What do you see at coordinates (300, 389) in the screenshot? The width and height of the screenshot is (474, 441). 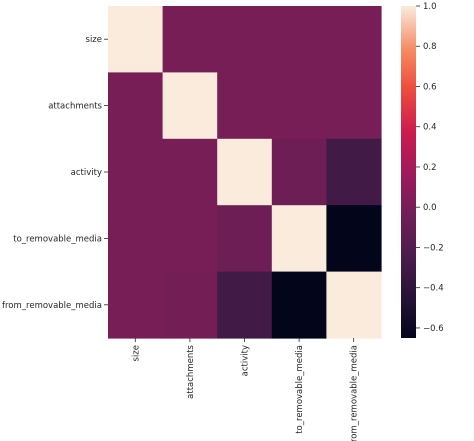 I see `column-label: to_removable_media` at bounding box center [300, 389].